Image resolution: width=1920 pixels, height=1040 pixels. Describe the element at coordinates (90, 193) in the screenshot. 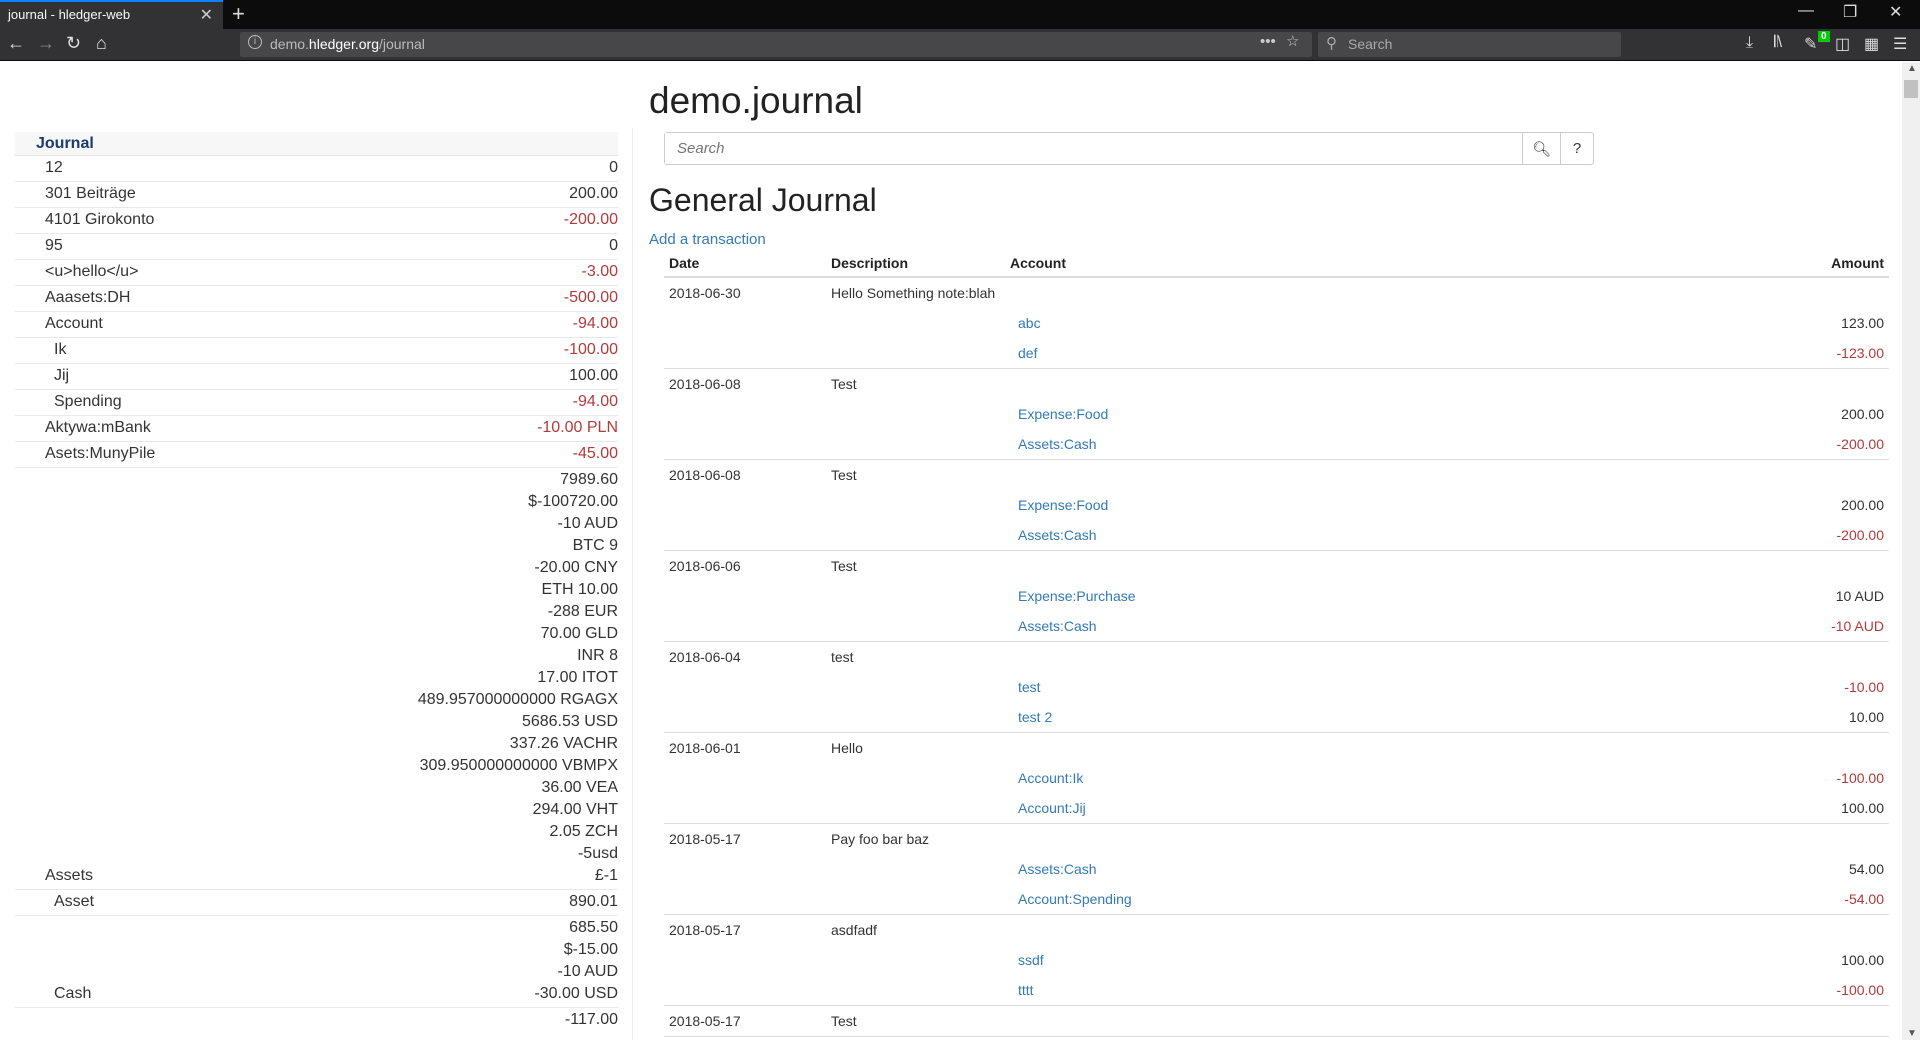

I see `account-name: 301 Beiträge` at that location.